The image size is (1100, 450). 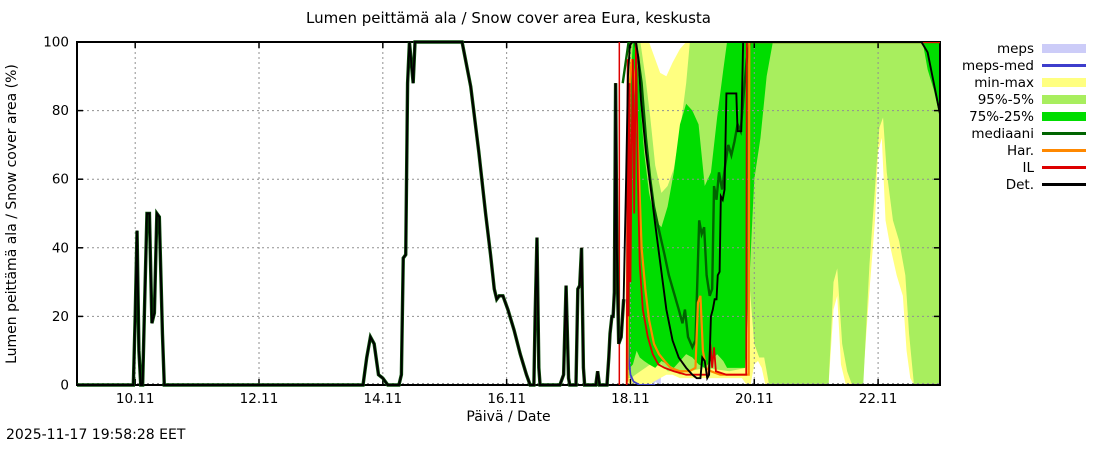 What do you see at coordinates (60, 248) in the screenshot?
I see `y-tick-label: 40` at bounding box center [60, 248].